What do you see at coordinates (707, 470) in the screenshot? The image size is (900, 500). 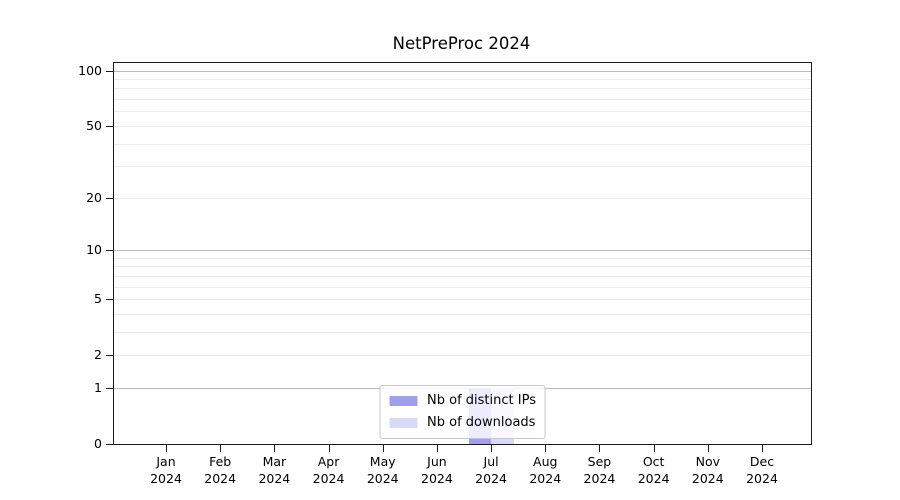 I see `x-tick-label: Nov 2024` at bounding box center [707, 470].